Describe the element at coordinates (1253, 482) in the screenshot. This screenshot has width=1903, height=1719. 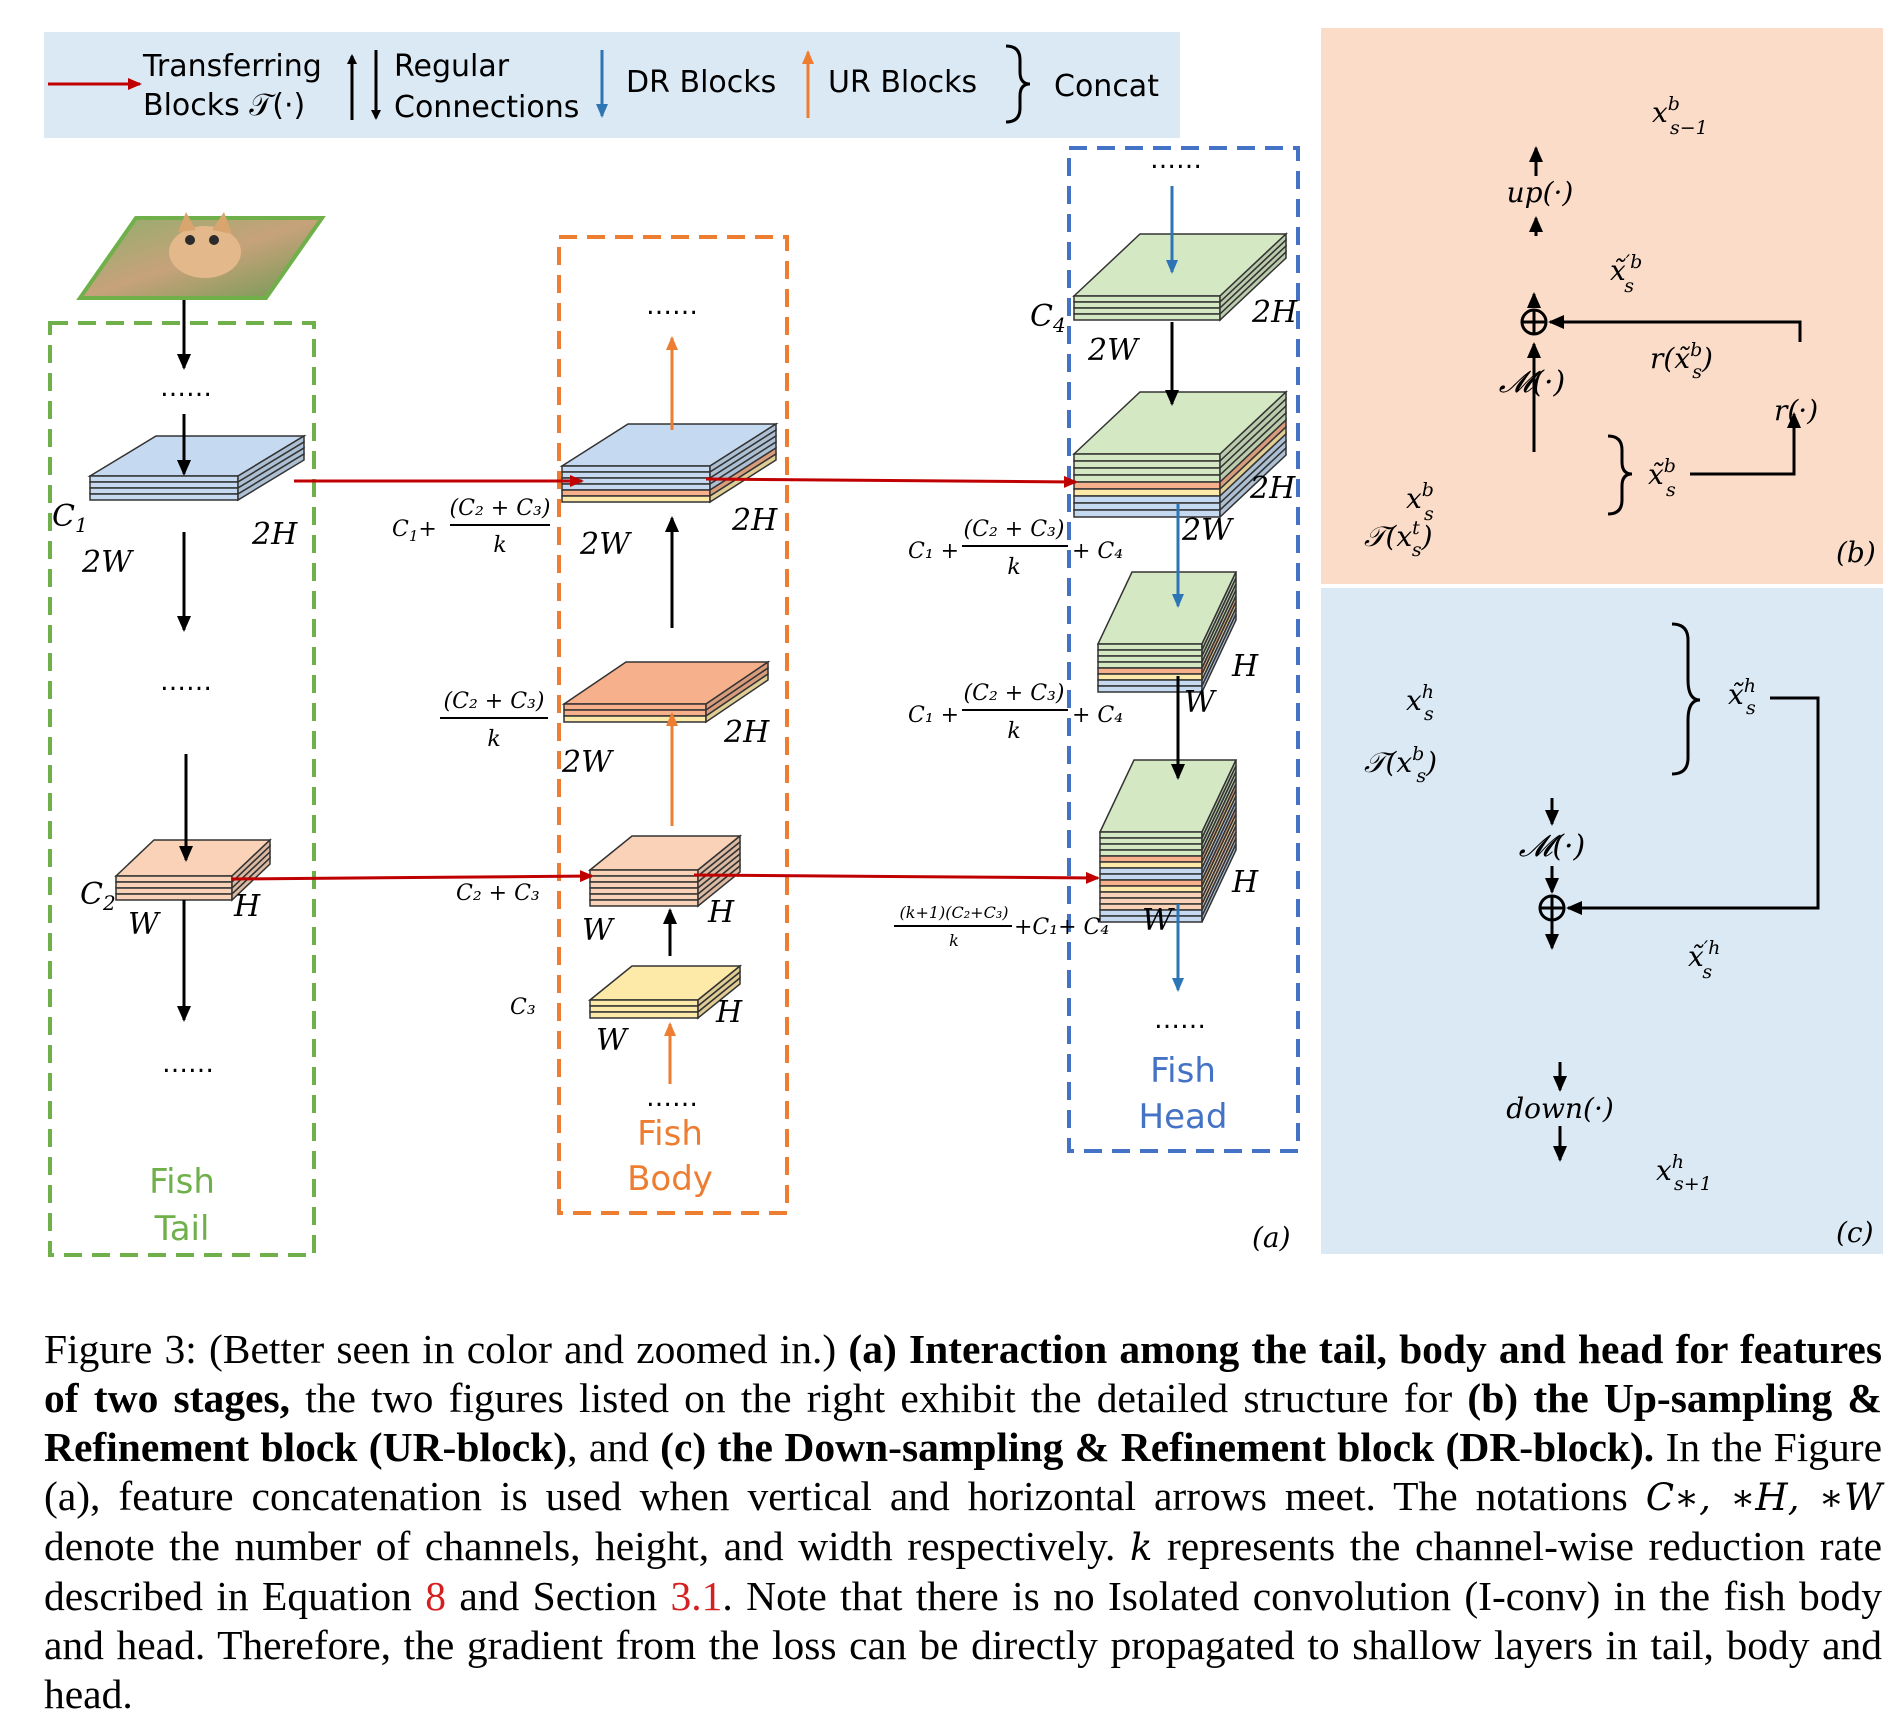
I see `head-block-mid-layer-side` at that location.